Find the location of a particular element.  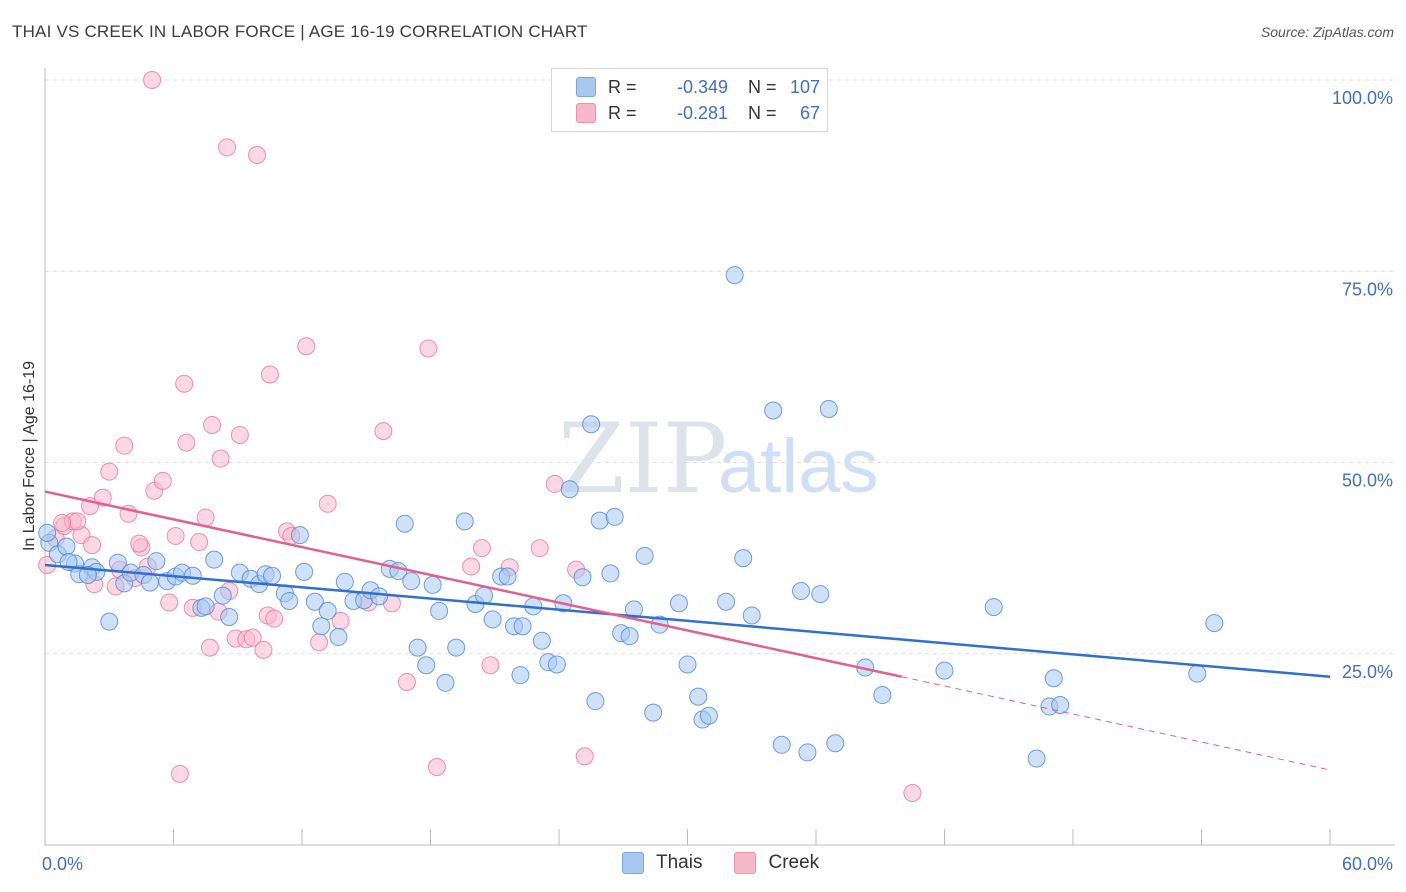

trend-line-creek-extension is located at coordinates (1116, 723).